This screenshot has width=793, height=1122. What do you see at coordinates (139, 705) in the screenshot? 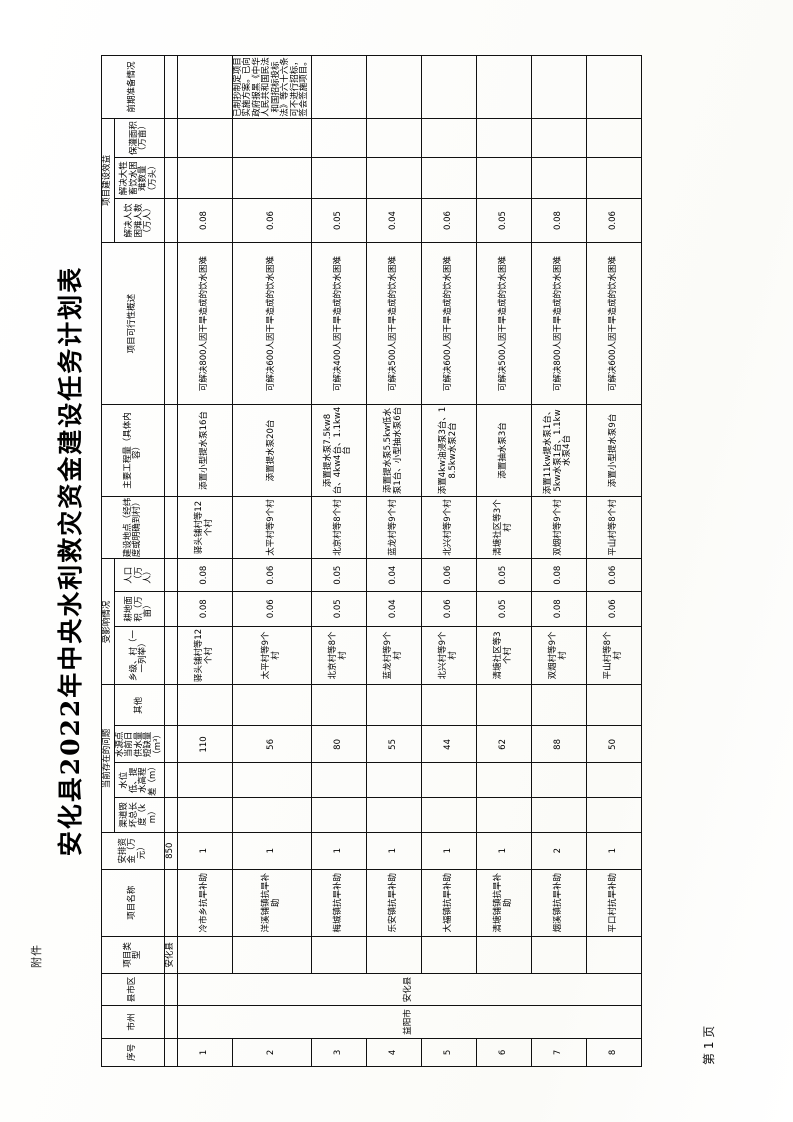
I see `col-header-other: 其他` at bounding box center [139, 705].